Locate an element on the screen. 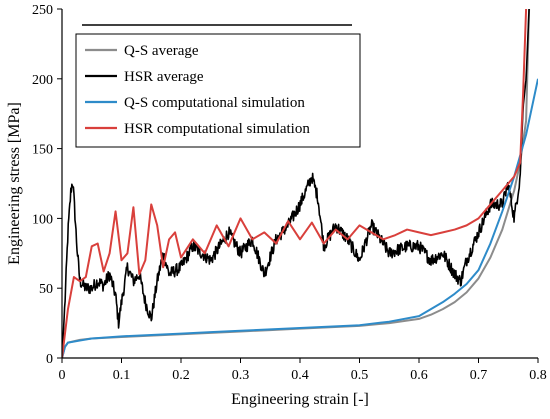 The width and height of the screenshot is (550, 419). x-tick-label: 0.8 is located at coordinates (538, 375).